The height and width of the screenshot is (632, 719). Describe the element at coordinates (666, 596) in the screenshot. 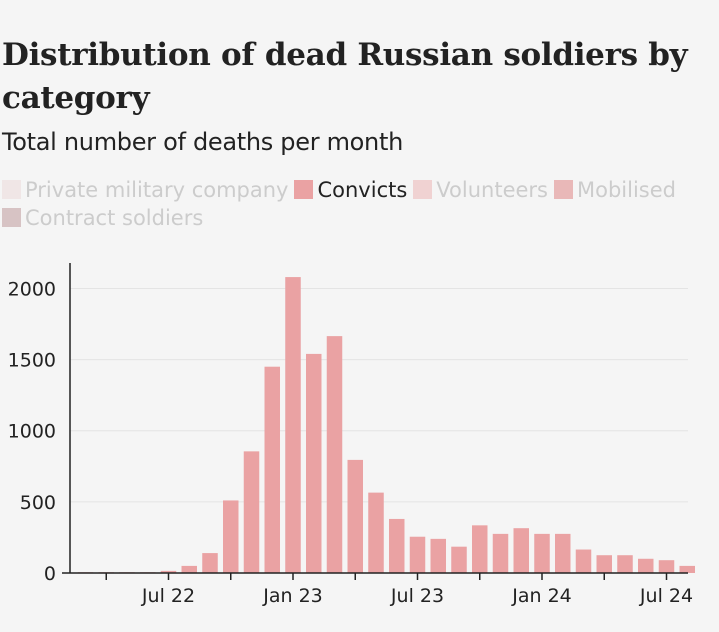

I see `x-tick-label: Jul 24` at that location.